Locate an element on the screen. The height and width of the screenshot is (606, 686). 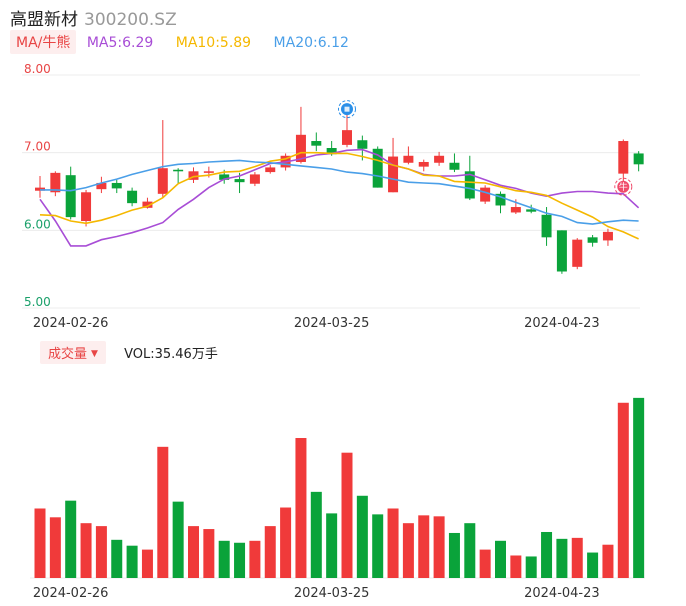
volume-value: VOL:35.46万手 is located at coordinates (171, 354).